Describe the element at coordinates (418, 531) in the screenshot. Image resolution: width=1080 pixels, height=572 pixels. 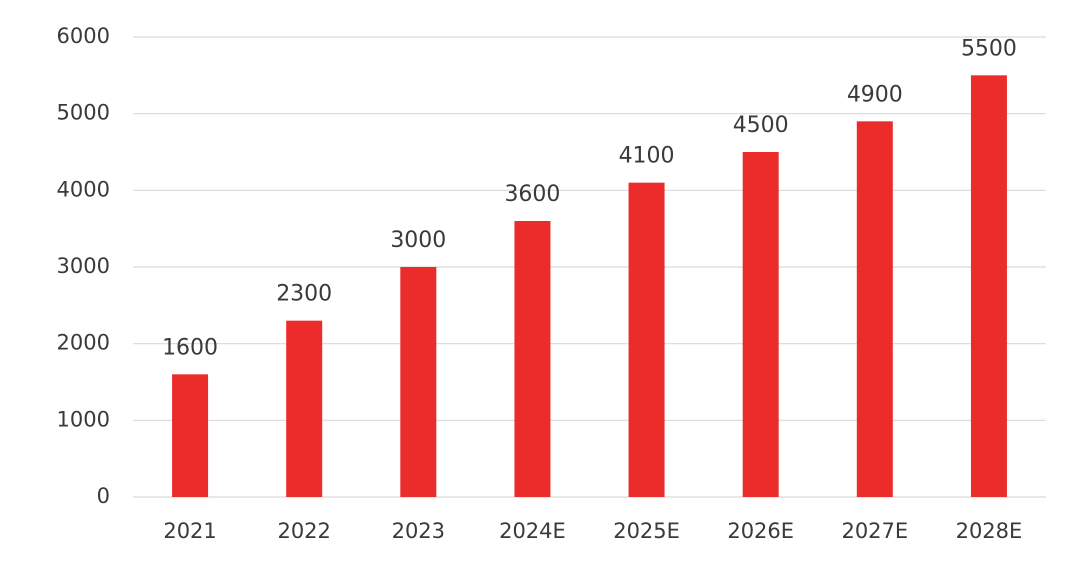
I see `x-tick-label: 2023` at that location.